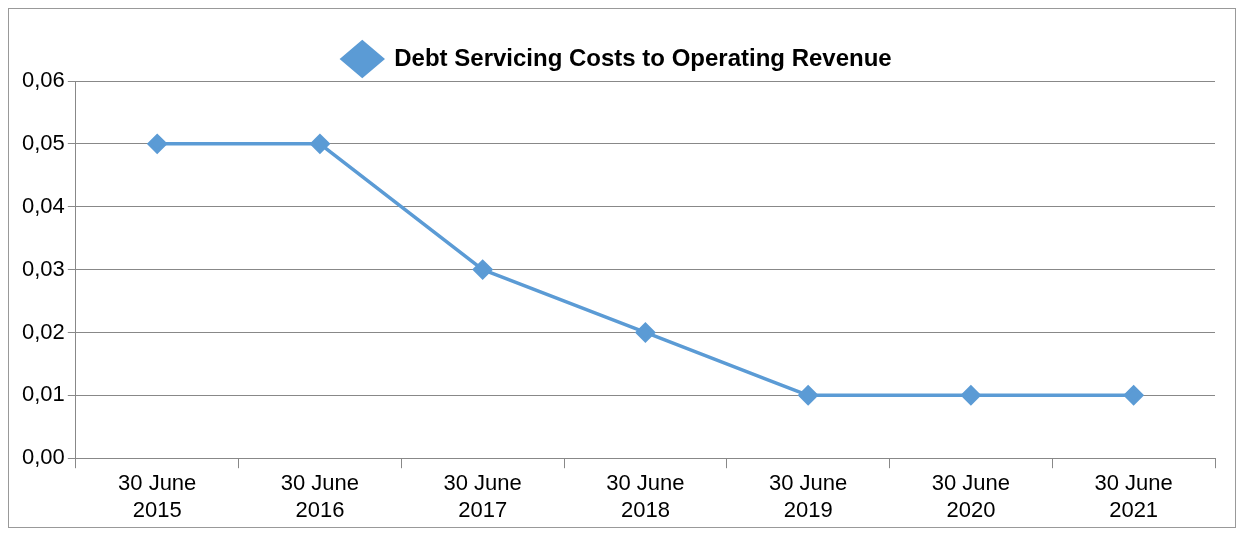  Describe the element at coordinates (157, 496) in the screenshot. I see `x-tick-label: 30 June 2015` at that location.